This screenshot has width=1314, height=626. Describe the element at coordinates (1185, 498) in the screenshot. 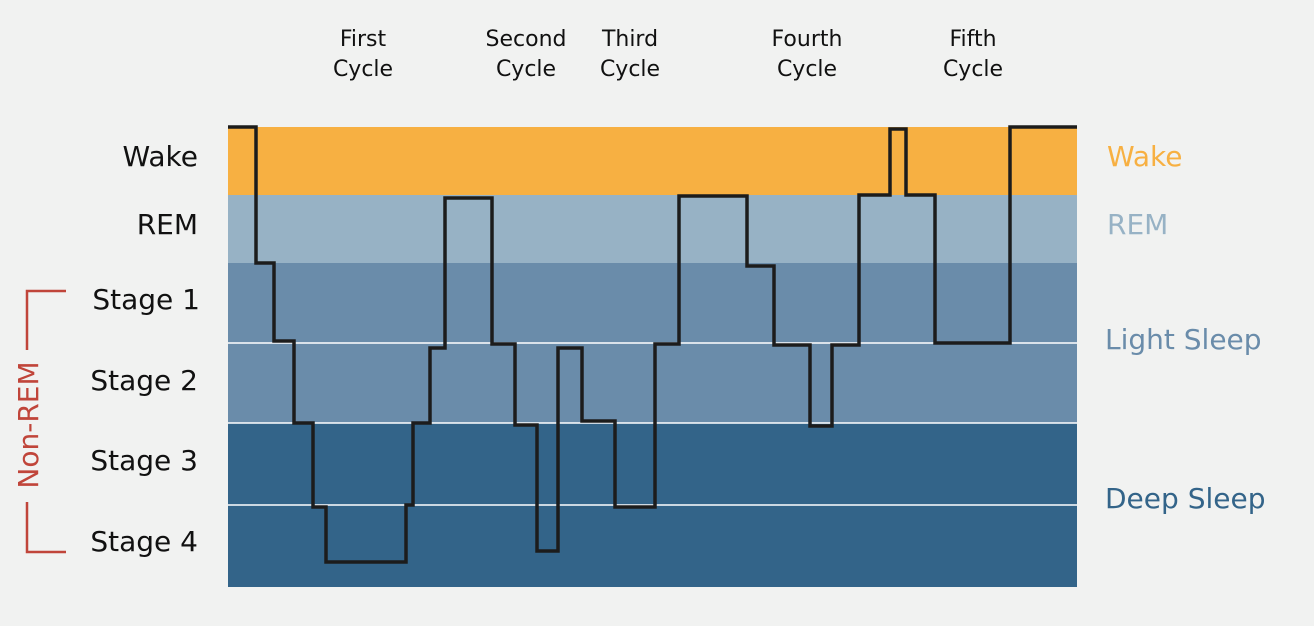

I see `zone-label: Deep Sleep` at that location.